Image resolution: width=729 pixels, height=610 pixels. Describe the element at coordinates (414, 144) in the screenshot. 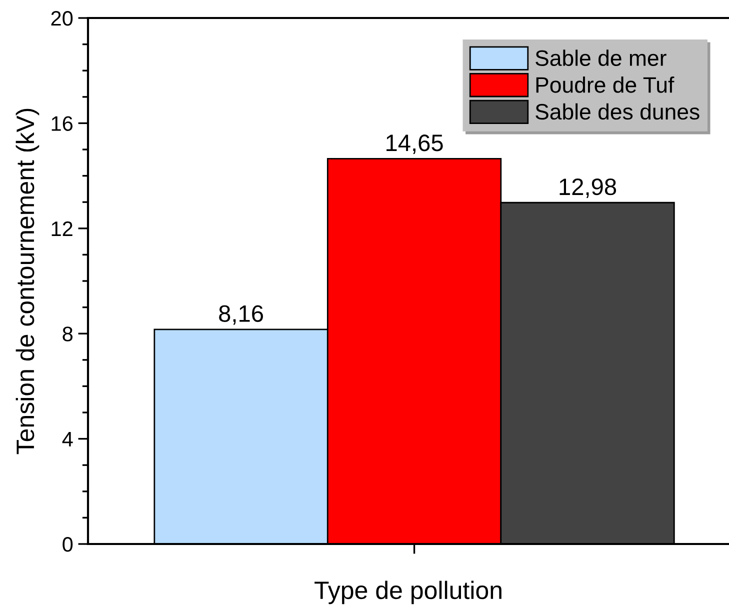

I see `data-label: 14,65` at that location.